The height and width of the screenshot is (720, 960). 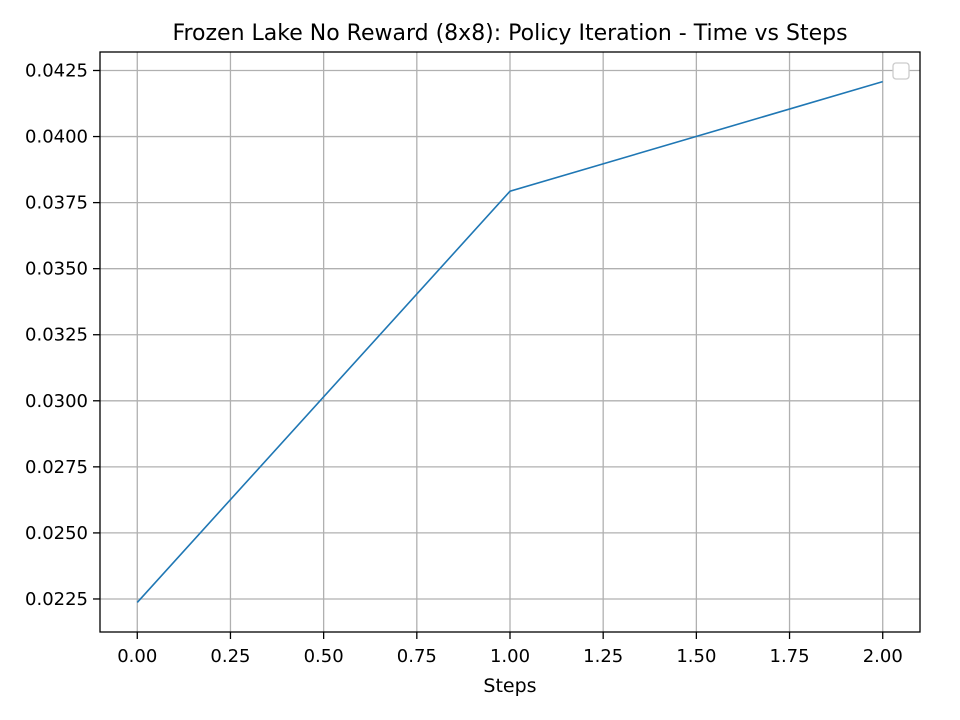 I want to click on y-tick-label: 0.0400, so click(x=56, y=137).